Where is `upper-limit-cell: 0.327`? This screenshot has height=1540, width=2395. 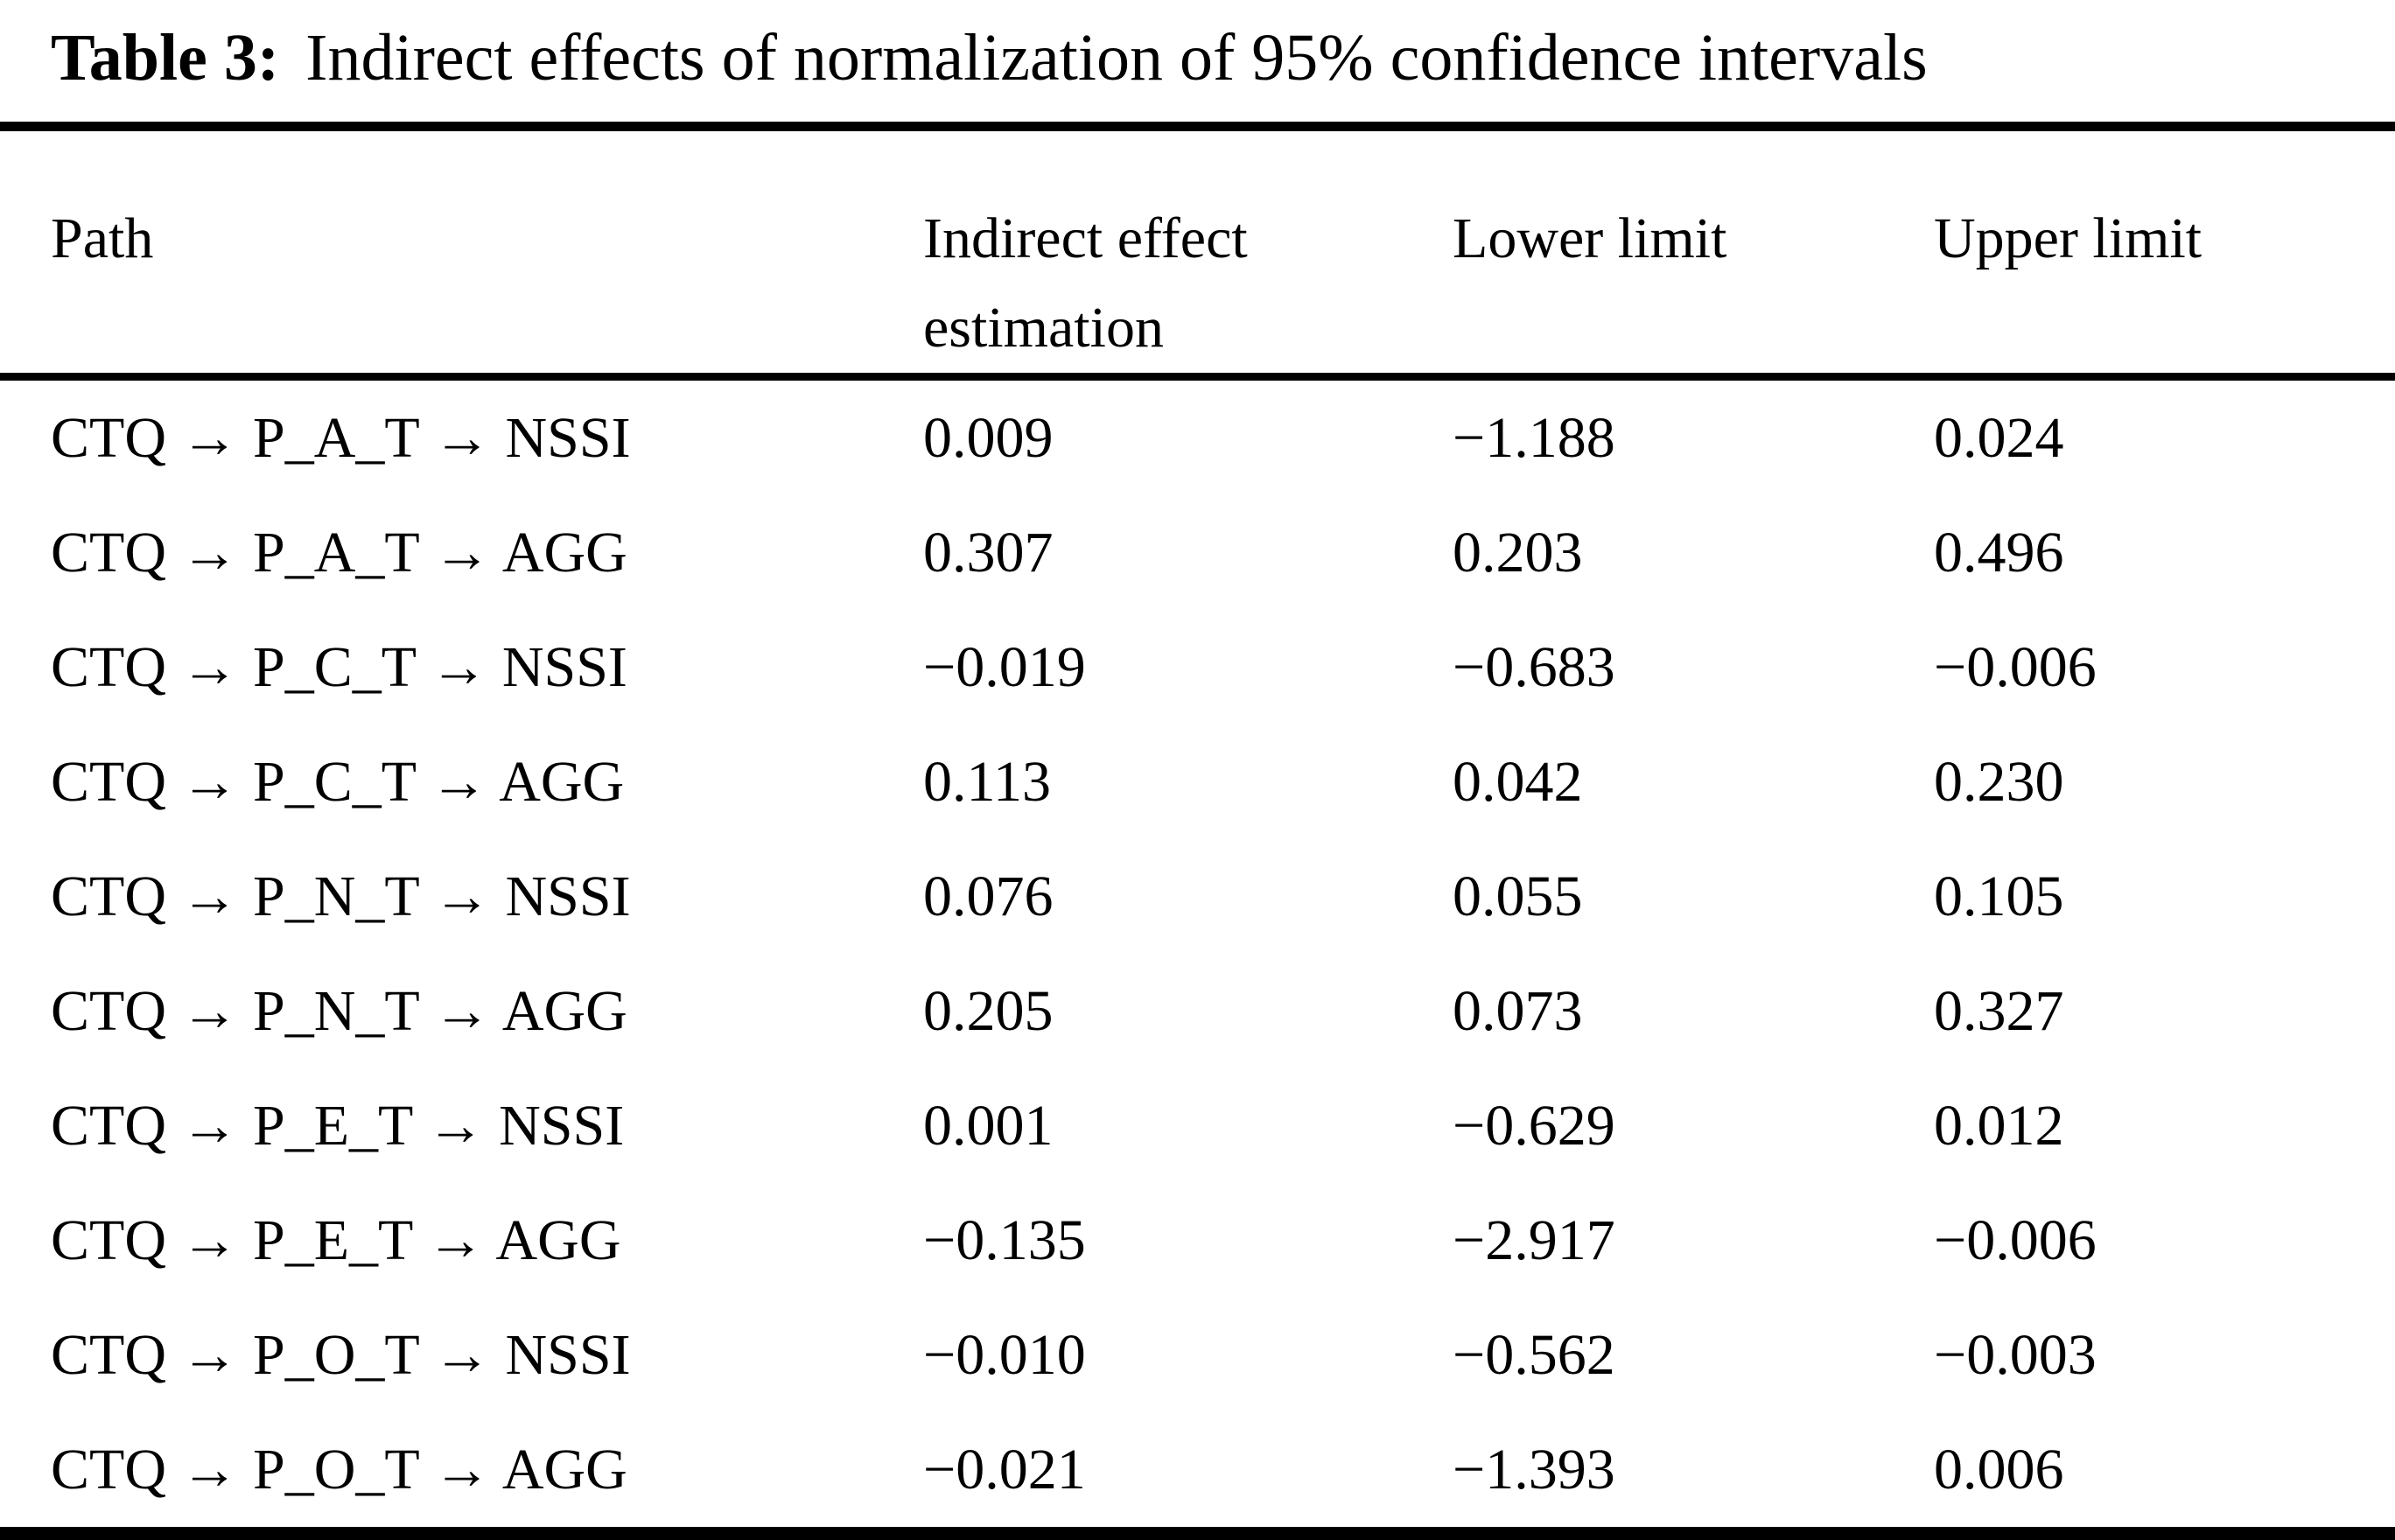
upper-limit-cell: 0.327 is located at coordinates (1999, 1010).